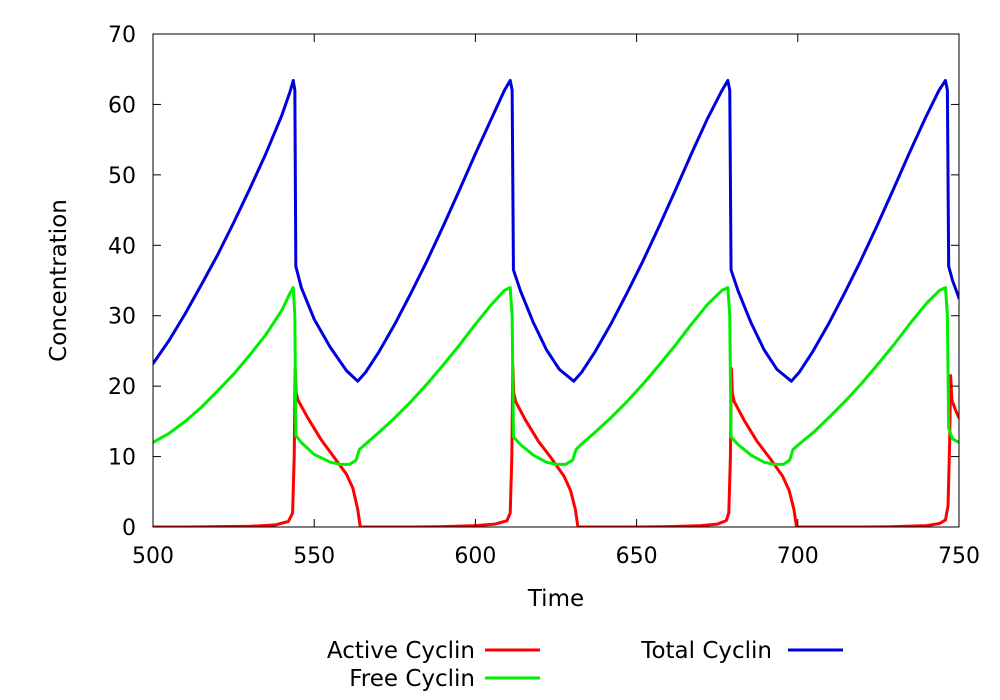 The image size is (1000, 700). Describe the element at coordinates (314, 556) in the screenshot. I see `x-tick-label: 550` at that location.